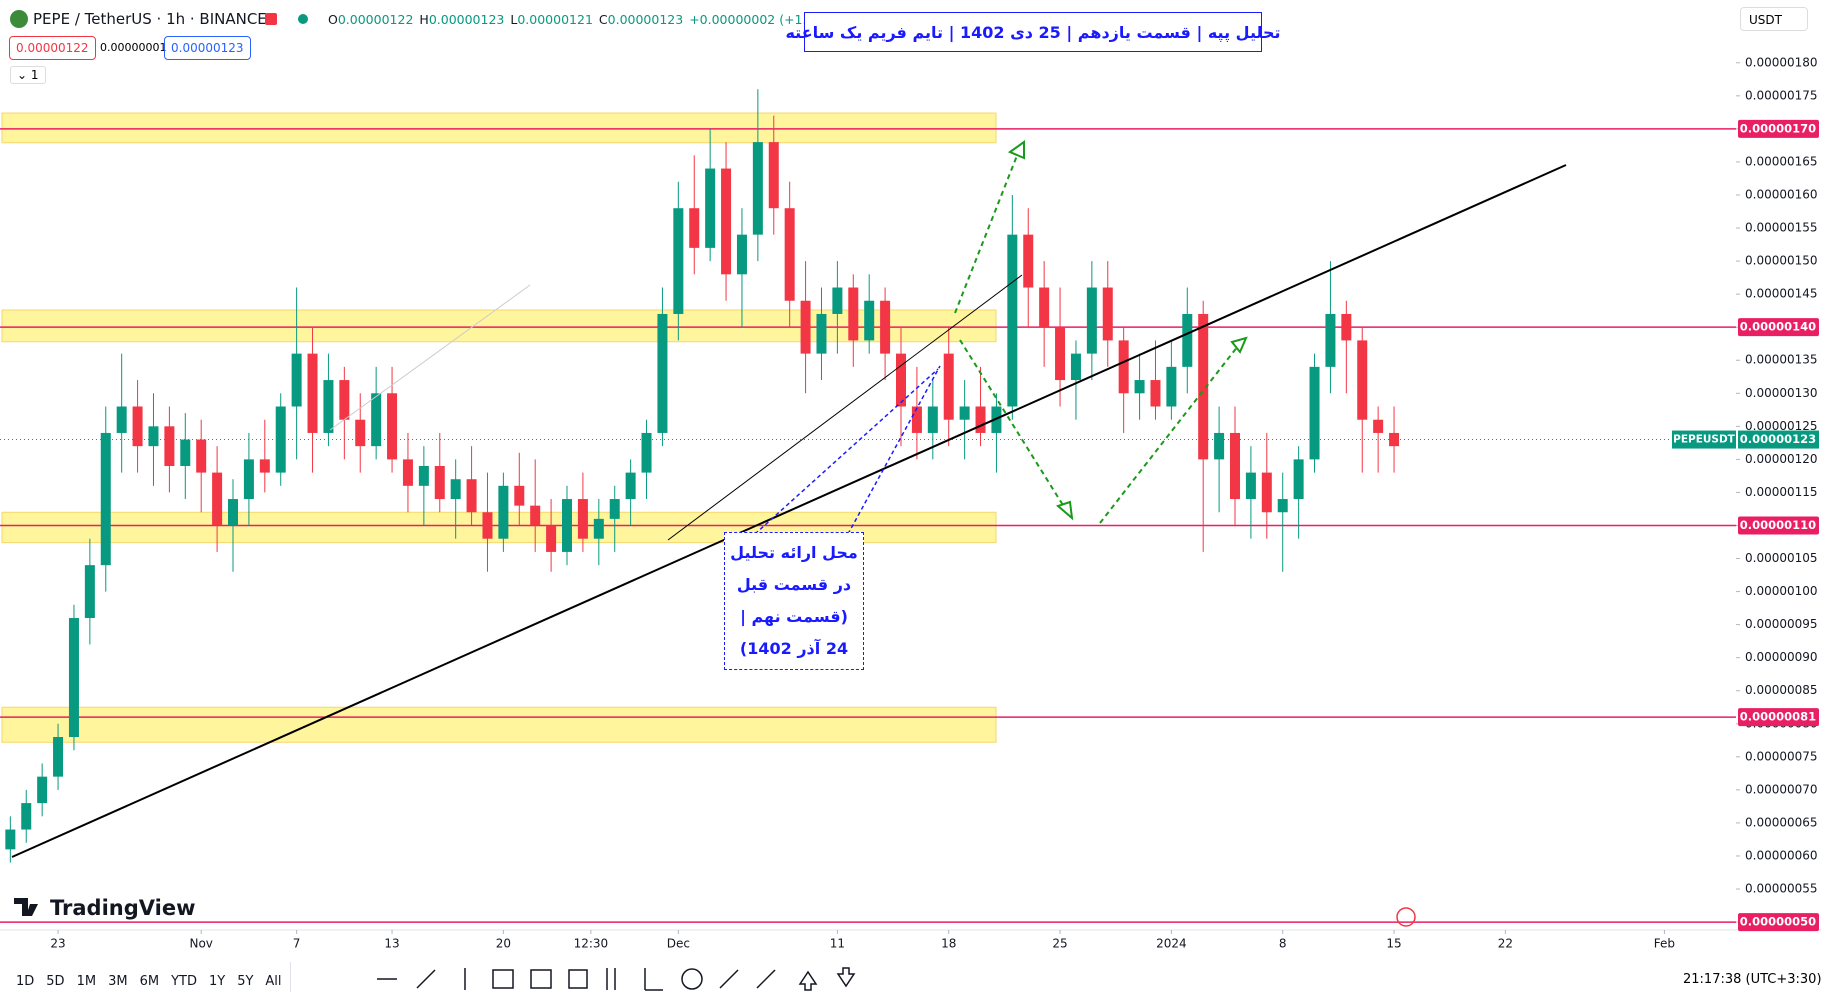 Image resolution: width=1821 pixels, height=998 pixels. Describe the element at coordinates (1774, 19) in the screenshot. I see `currency-select: USDT` at that location.